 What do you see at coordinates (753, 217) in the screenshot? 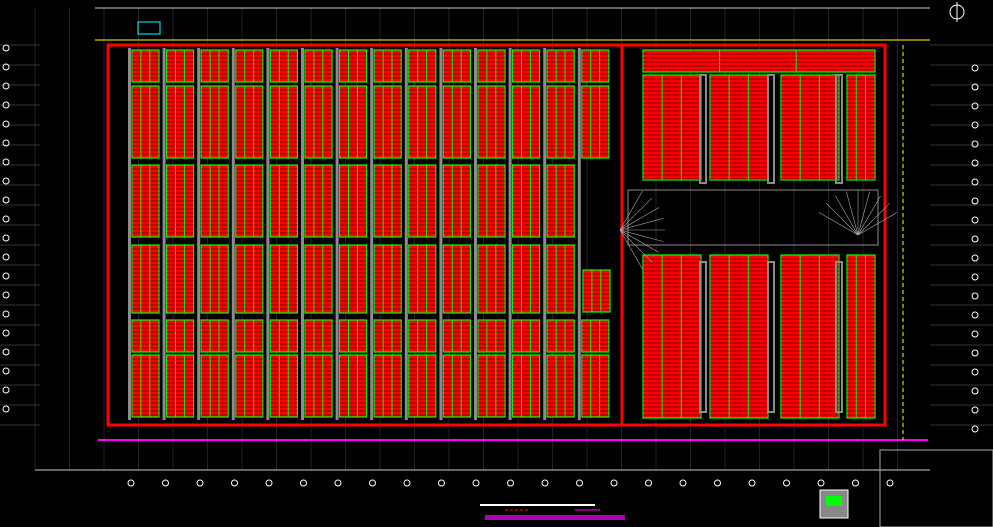
I see `loading-area` at bounding box center [753, 217].